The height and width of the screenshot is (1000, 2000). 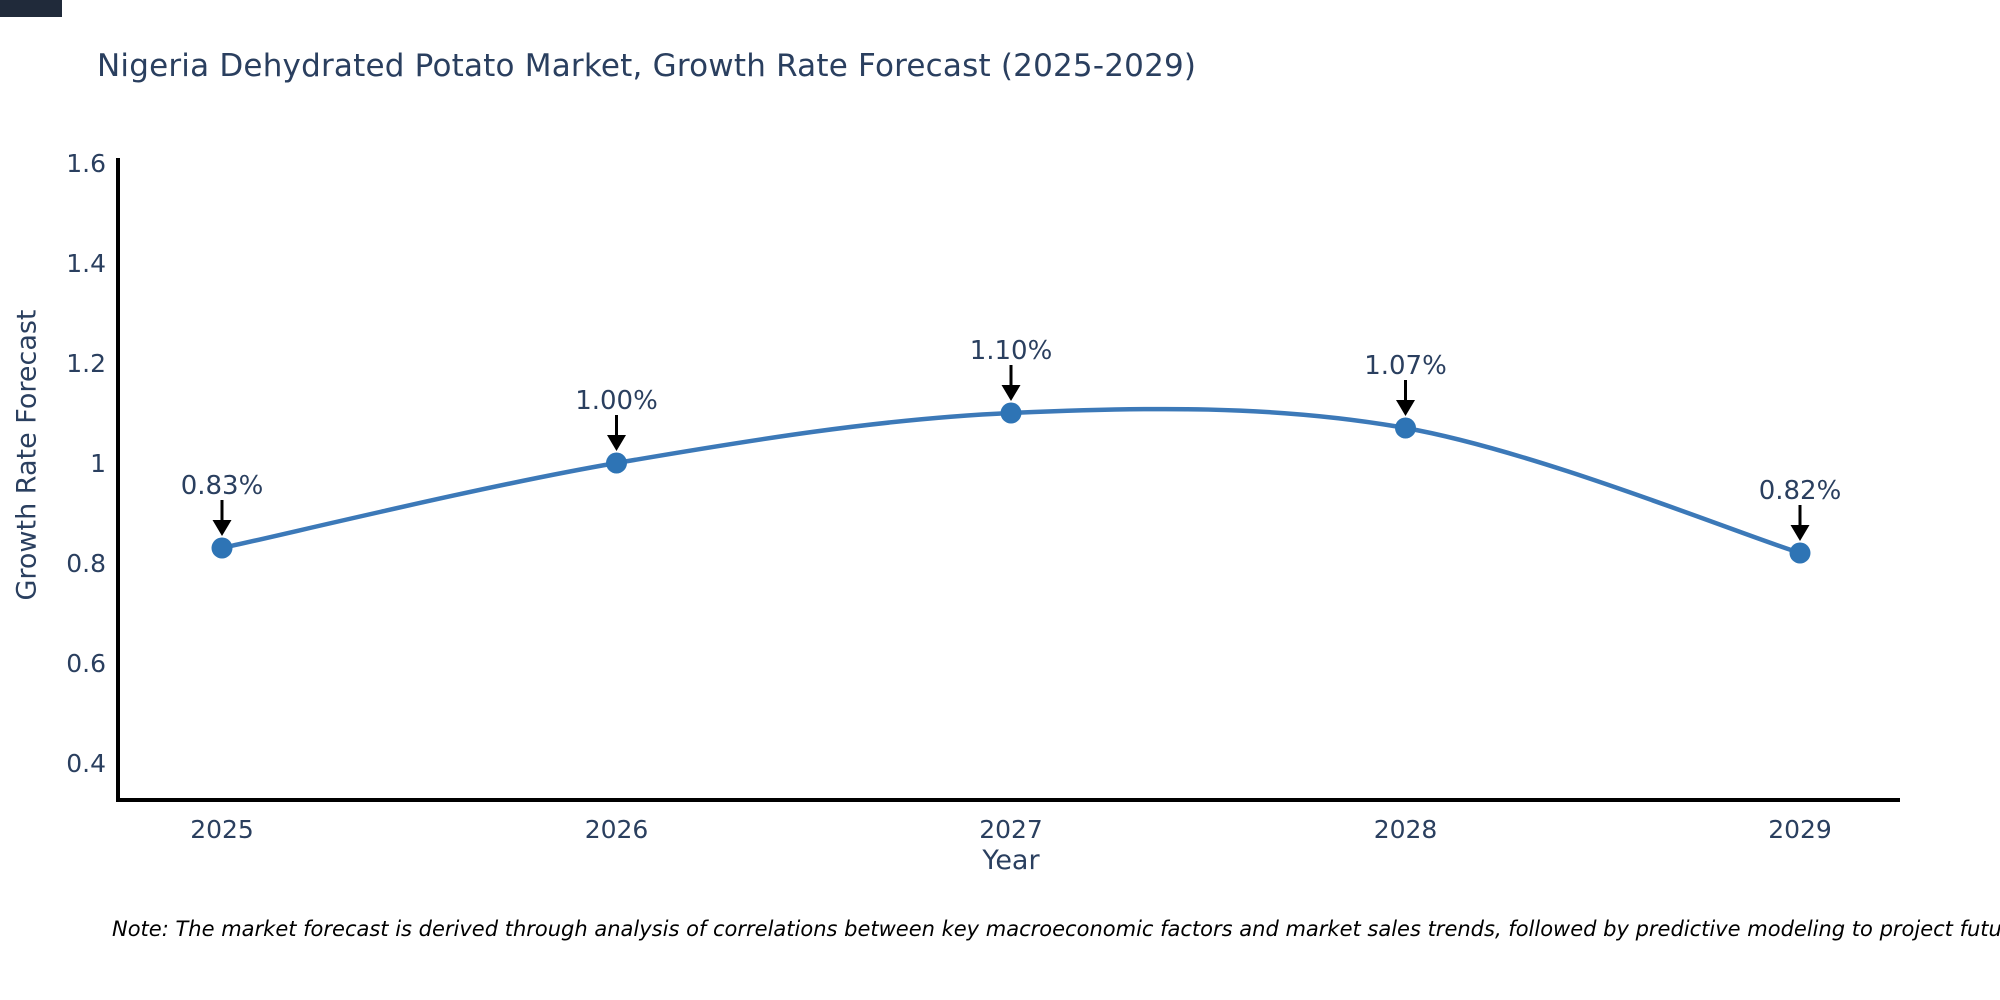 I want to click on data-point-label: 1.00%, so click(x=616, y=401).